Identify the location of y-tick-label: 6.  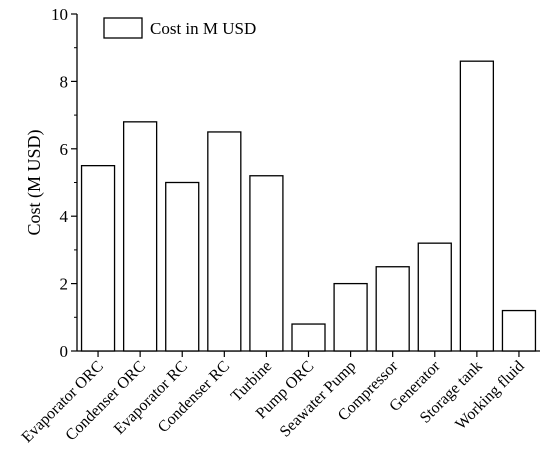
(64, 149).